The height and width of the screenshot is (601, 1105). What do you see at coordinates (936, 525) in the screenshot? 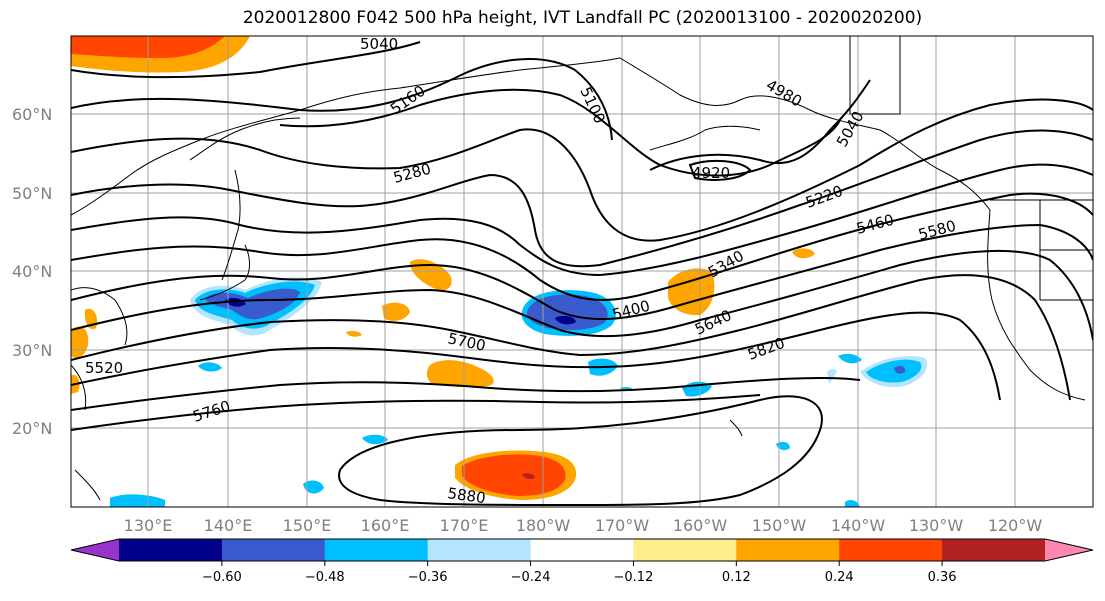
I see `lon-label: 130°W` at bounding box center [936, 525].